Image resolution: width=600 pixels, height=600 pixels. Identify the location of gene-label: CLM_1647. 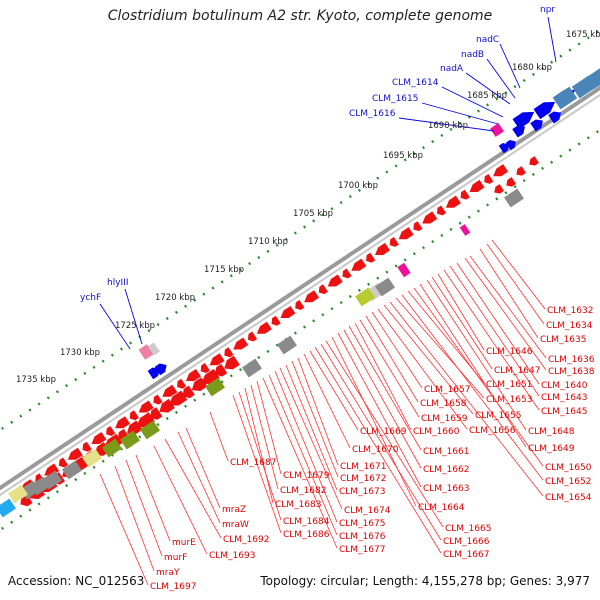
(517, 371).